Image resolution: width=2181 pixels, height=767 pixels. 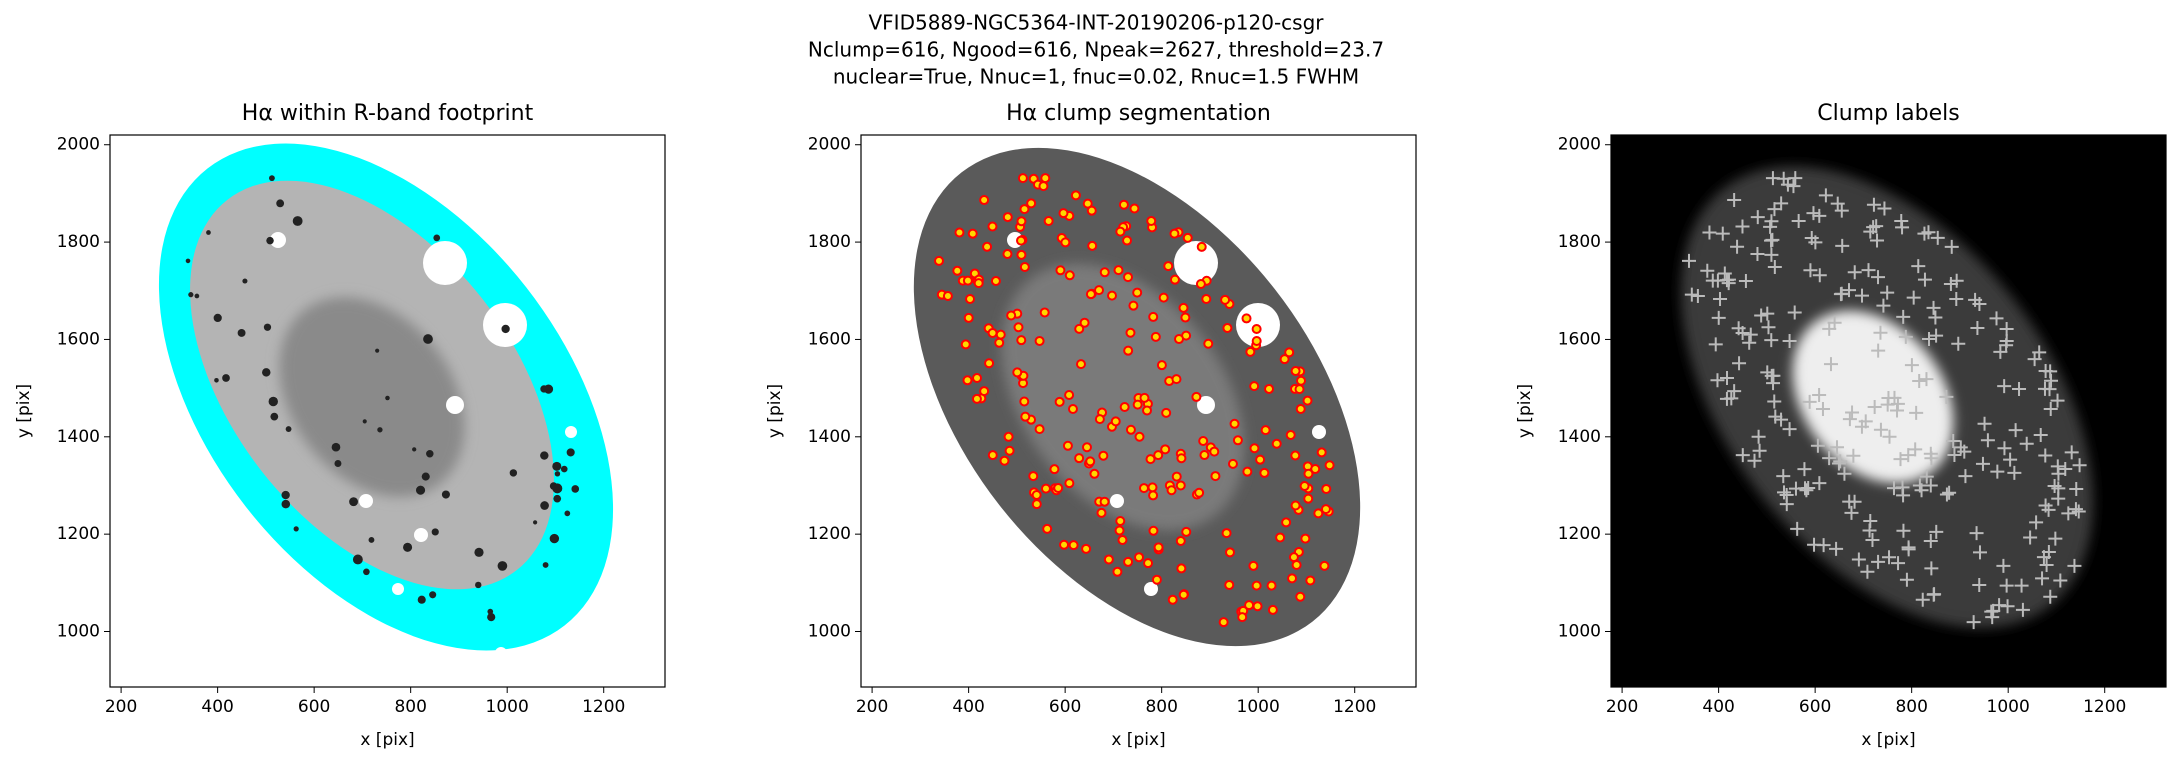 I want to click on x-tick-label: 400, so click(x=1718, y=707).